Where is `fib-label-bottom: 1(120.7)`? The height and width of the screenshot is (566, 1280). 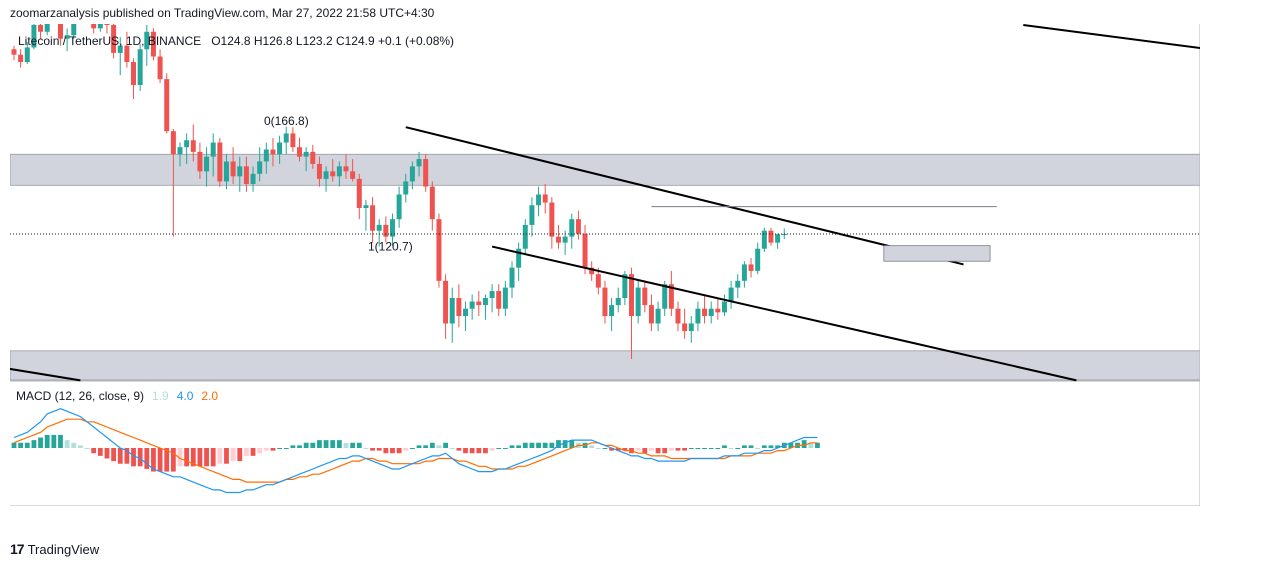
fib-label-bottom: 1(120.7) is located at coordinates (390, 247).